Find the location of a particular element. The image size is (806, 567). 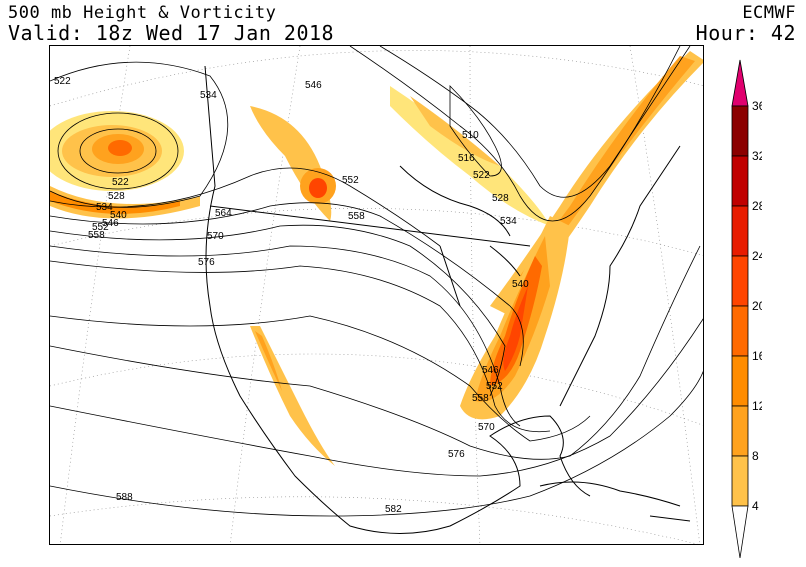

legend-bottom-arrow is located at coordinates (740, 532).